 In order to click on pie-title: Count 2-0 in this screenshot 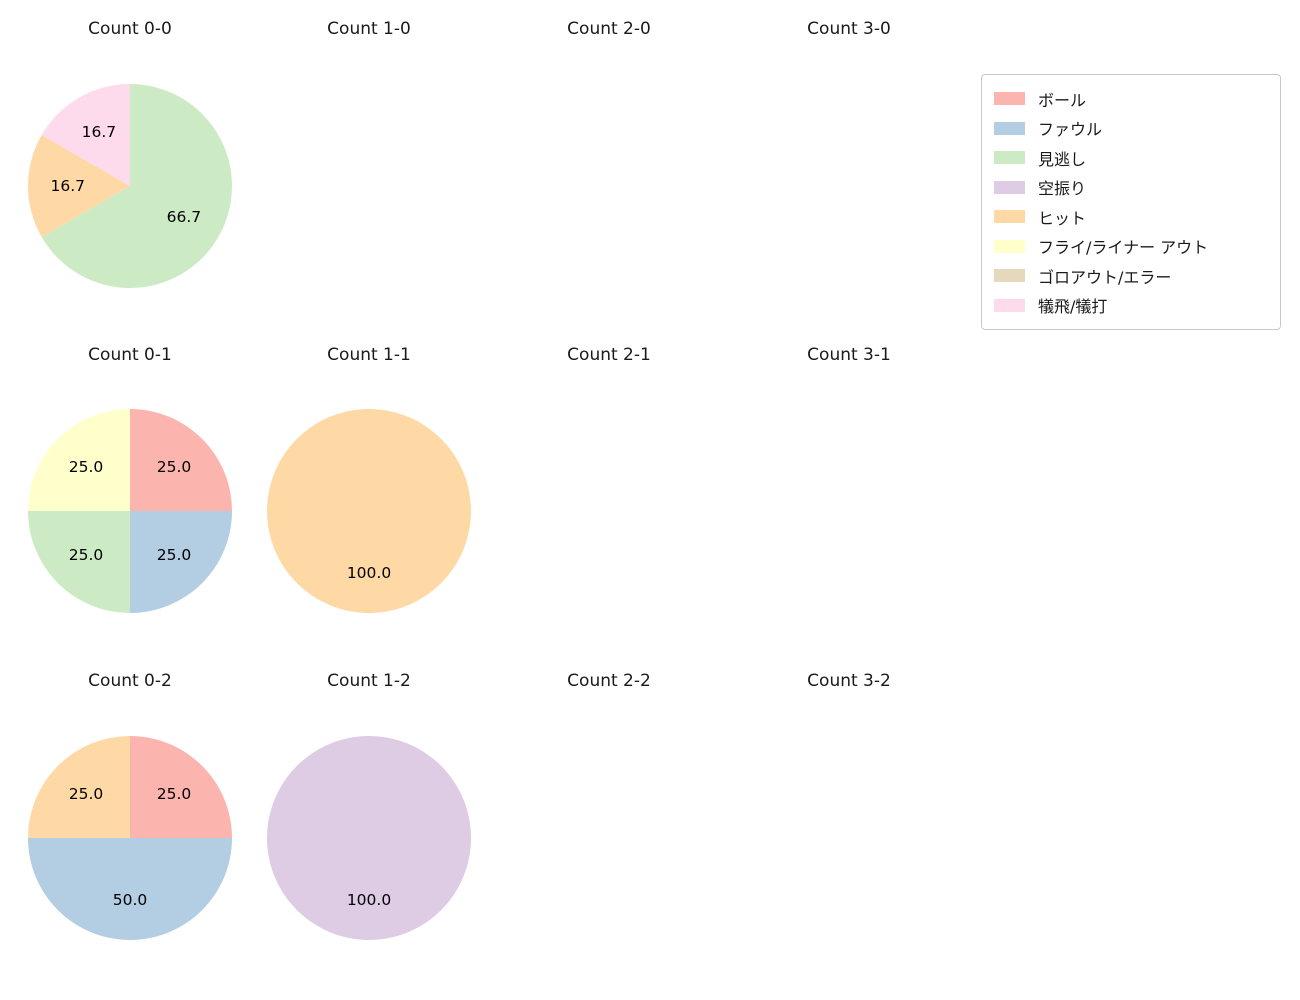, I will do `click(609, 29)`.